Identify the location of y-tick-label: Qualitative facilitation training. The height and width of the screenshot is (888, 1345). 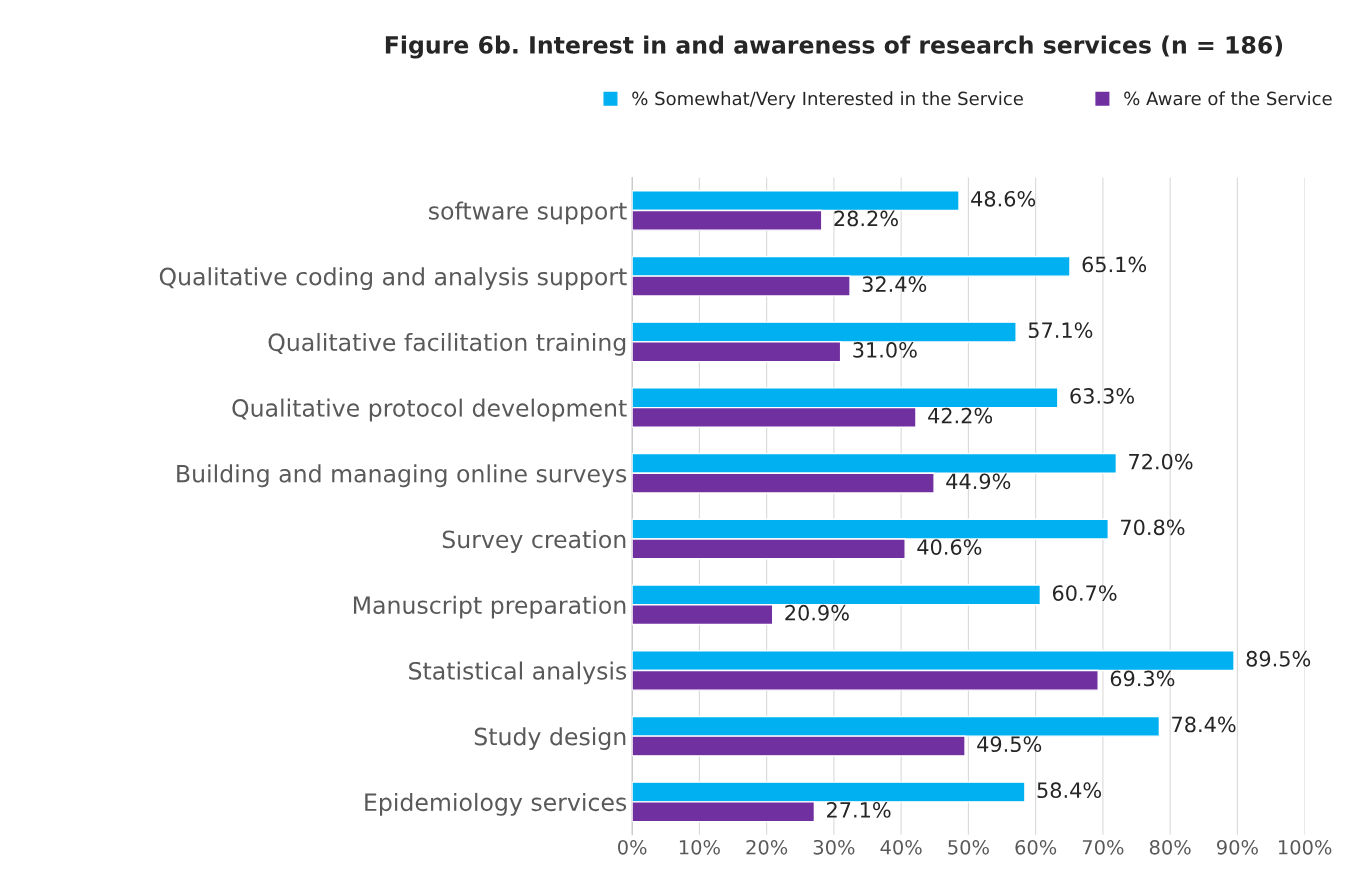
(447, 344).